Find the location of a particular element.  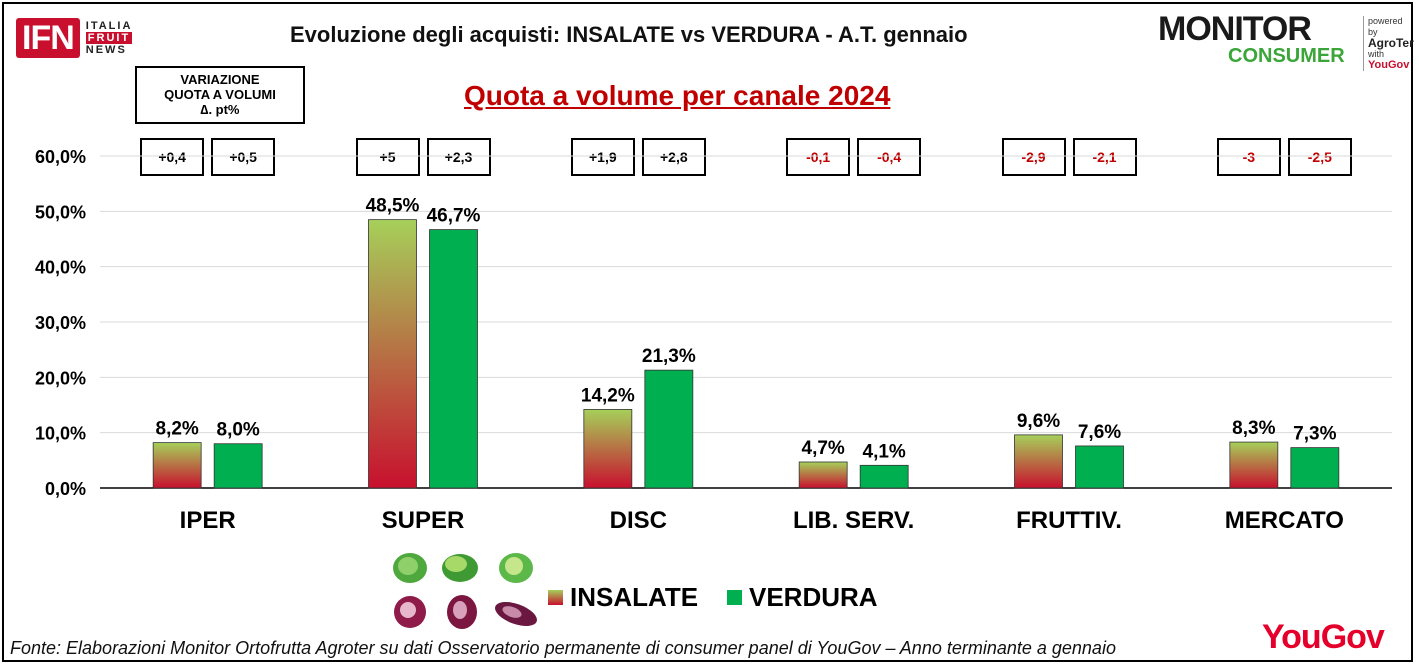

data-label-insalate: 48,5% is located at coordinates (393, 206).